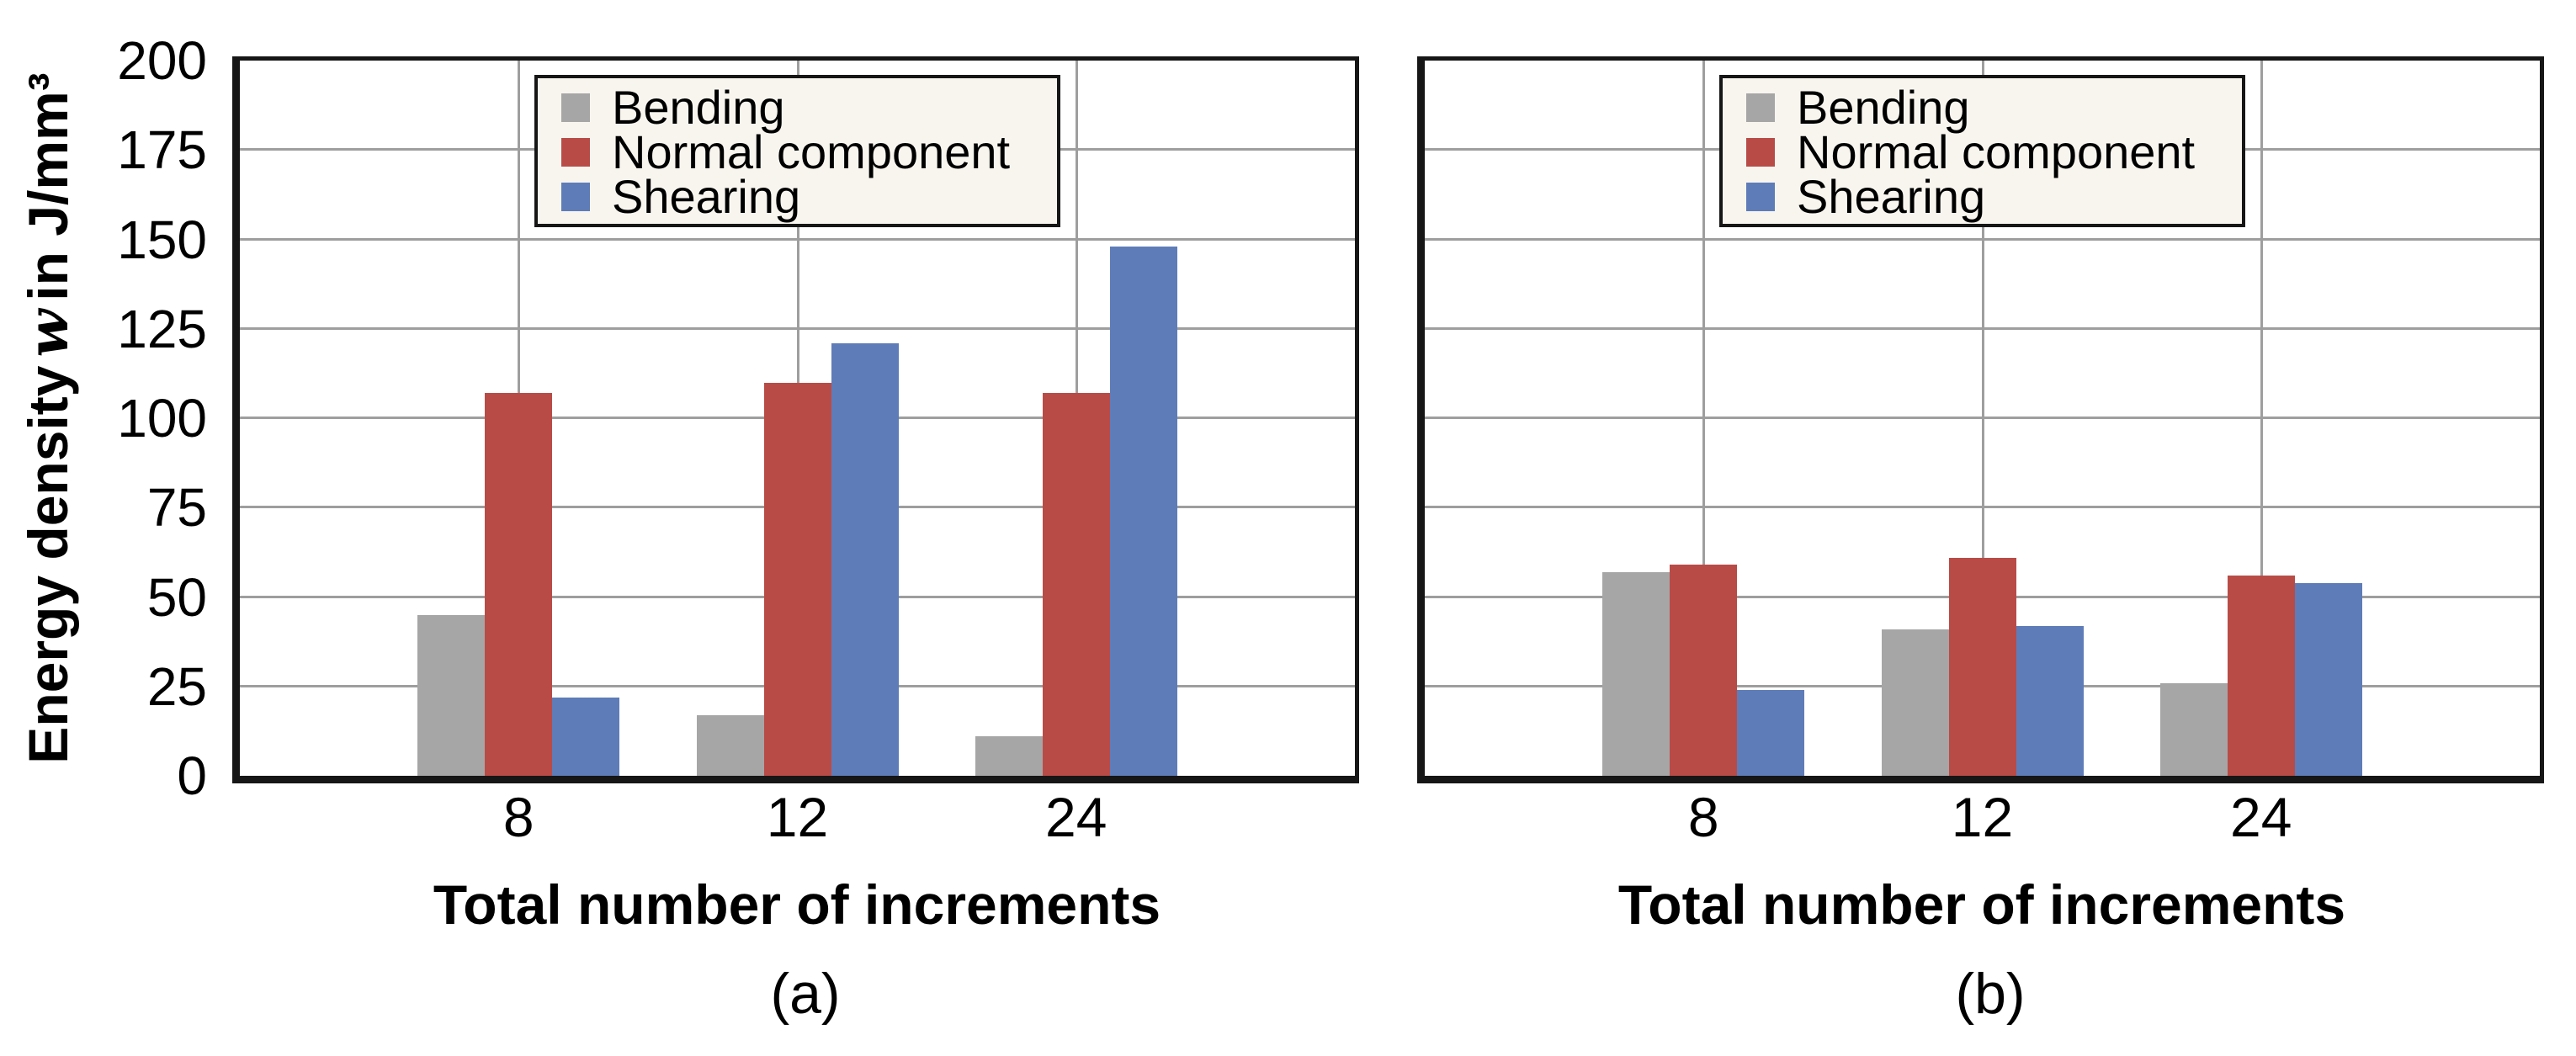  I want to click on y-tick-label: 25, so click(176, 686).